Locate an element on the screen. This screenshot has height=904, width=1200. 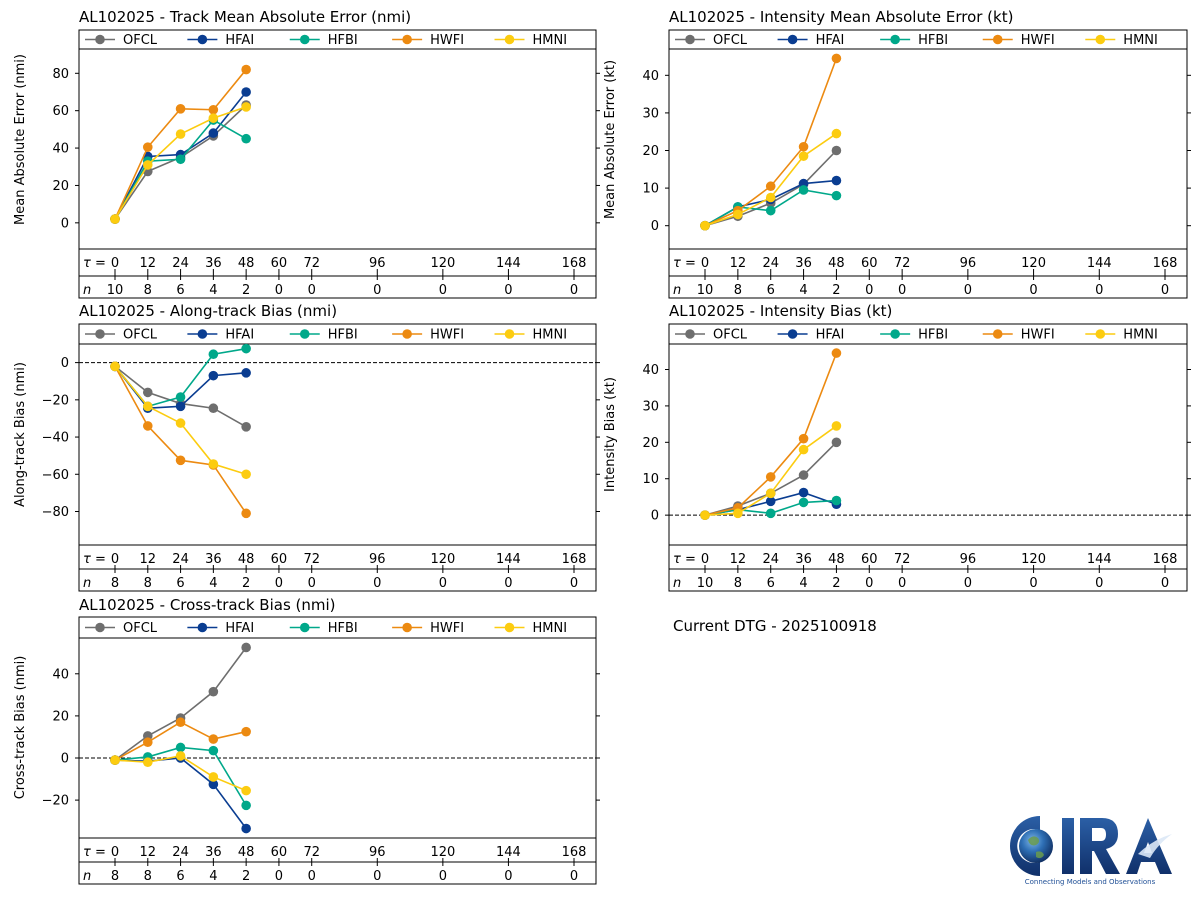
tau-value: 12 is located at coordinates (148, 263).